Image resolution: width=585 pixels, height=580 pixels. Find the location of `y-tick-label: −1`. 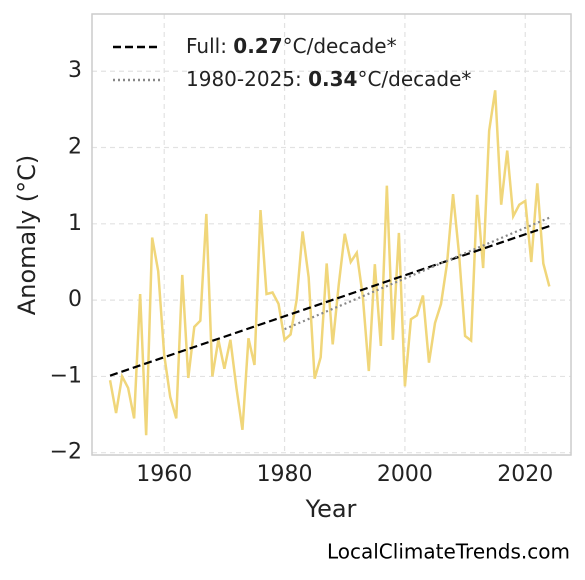

y-tick-label: −1 is located at coordinates (66, 375).